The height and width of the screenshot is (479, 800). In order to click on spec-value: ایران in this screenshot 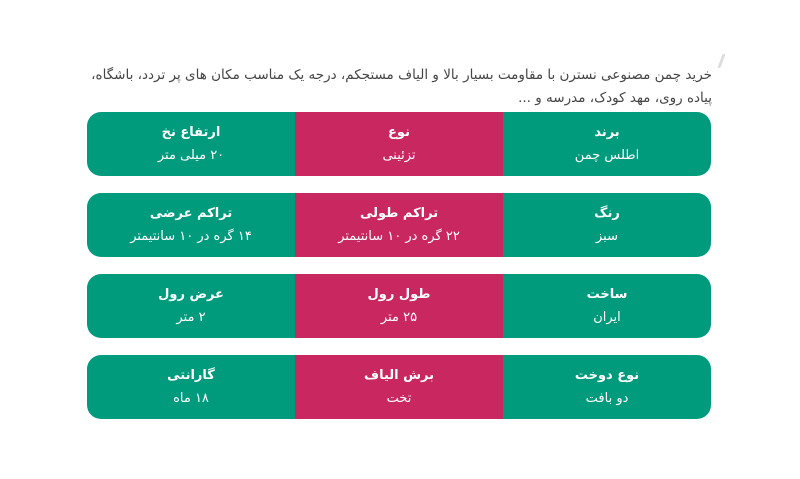, I will do `click(607, 317)`.